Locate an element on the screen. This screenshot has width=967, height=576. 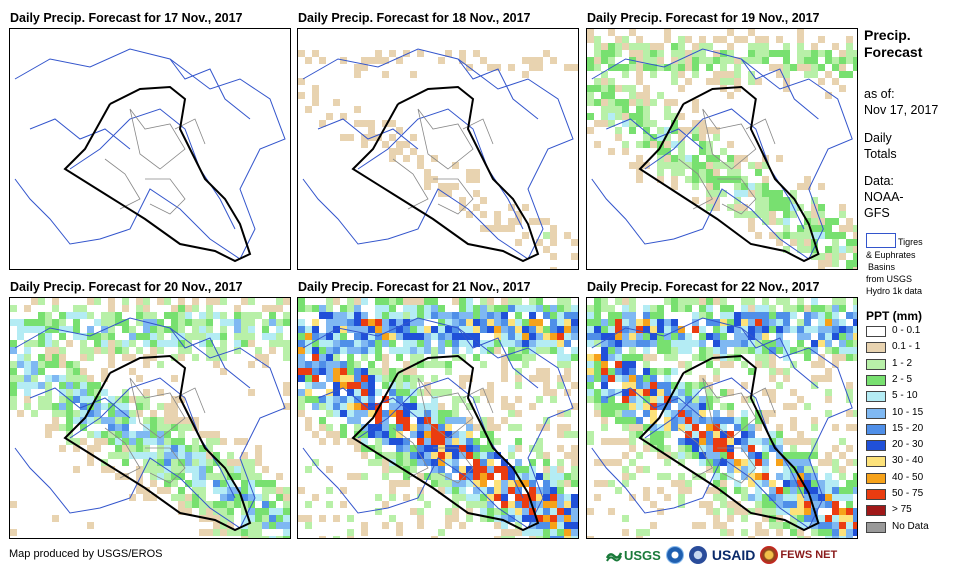
ppt-legend-item: 50 - 75 is located at coordinates (911, 494).